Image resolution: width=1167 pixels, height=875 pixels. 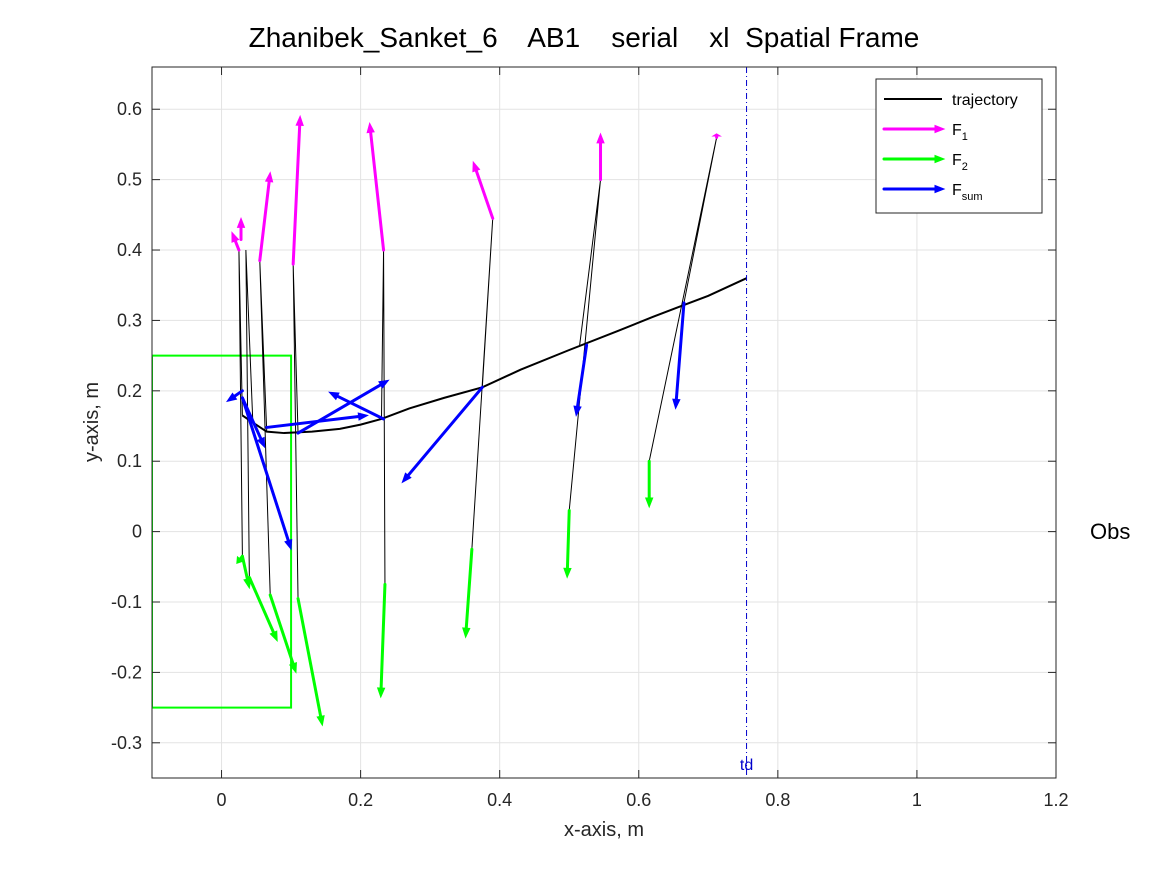 What do you see at coordinates (914, 189) in the screenshot?
I see `legend-arrow-fsum` at bounding box center [914, 189].